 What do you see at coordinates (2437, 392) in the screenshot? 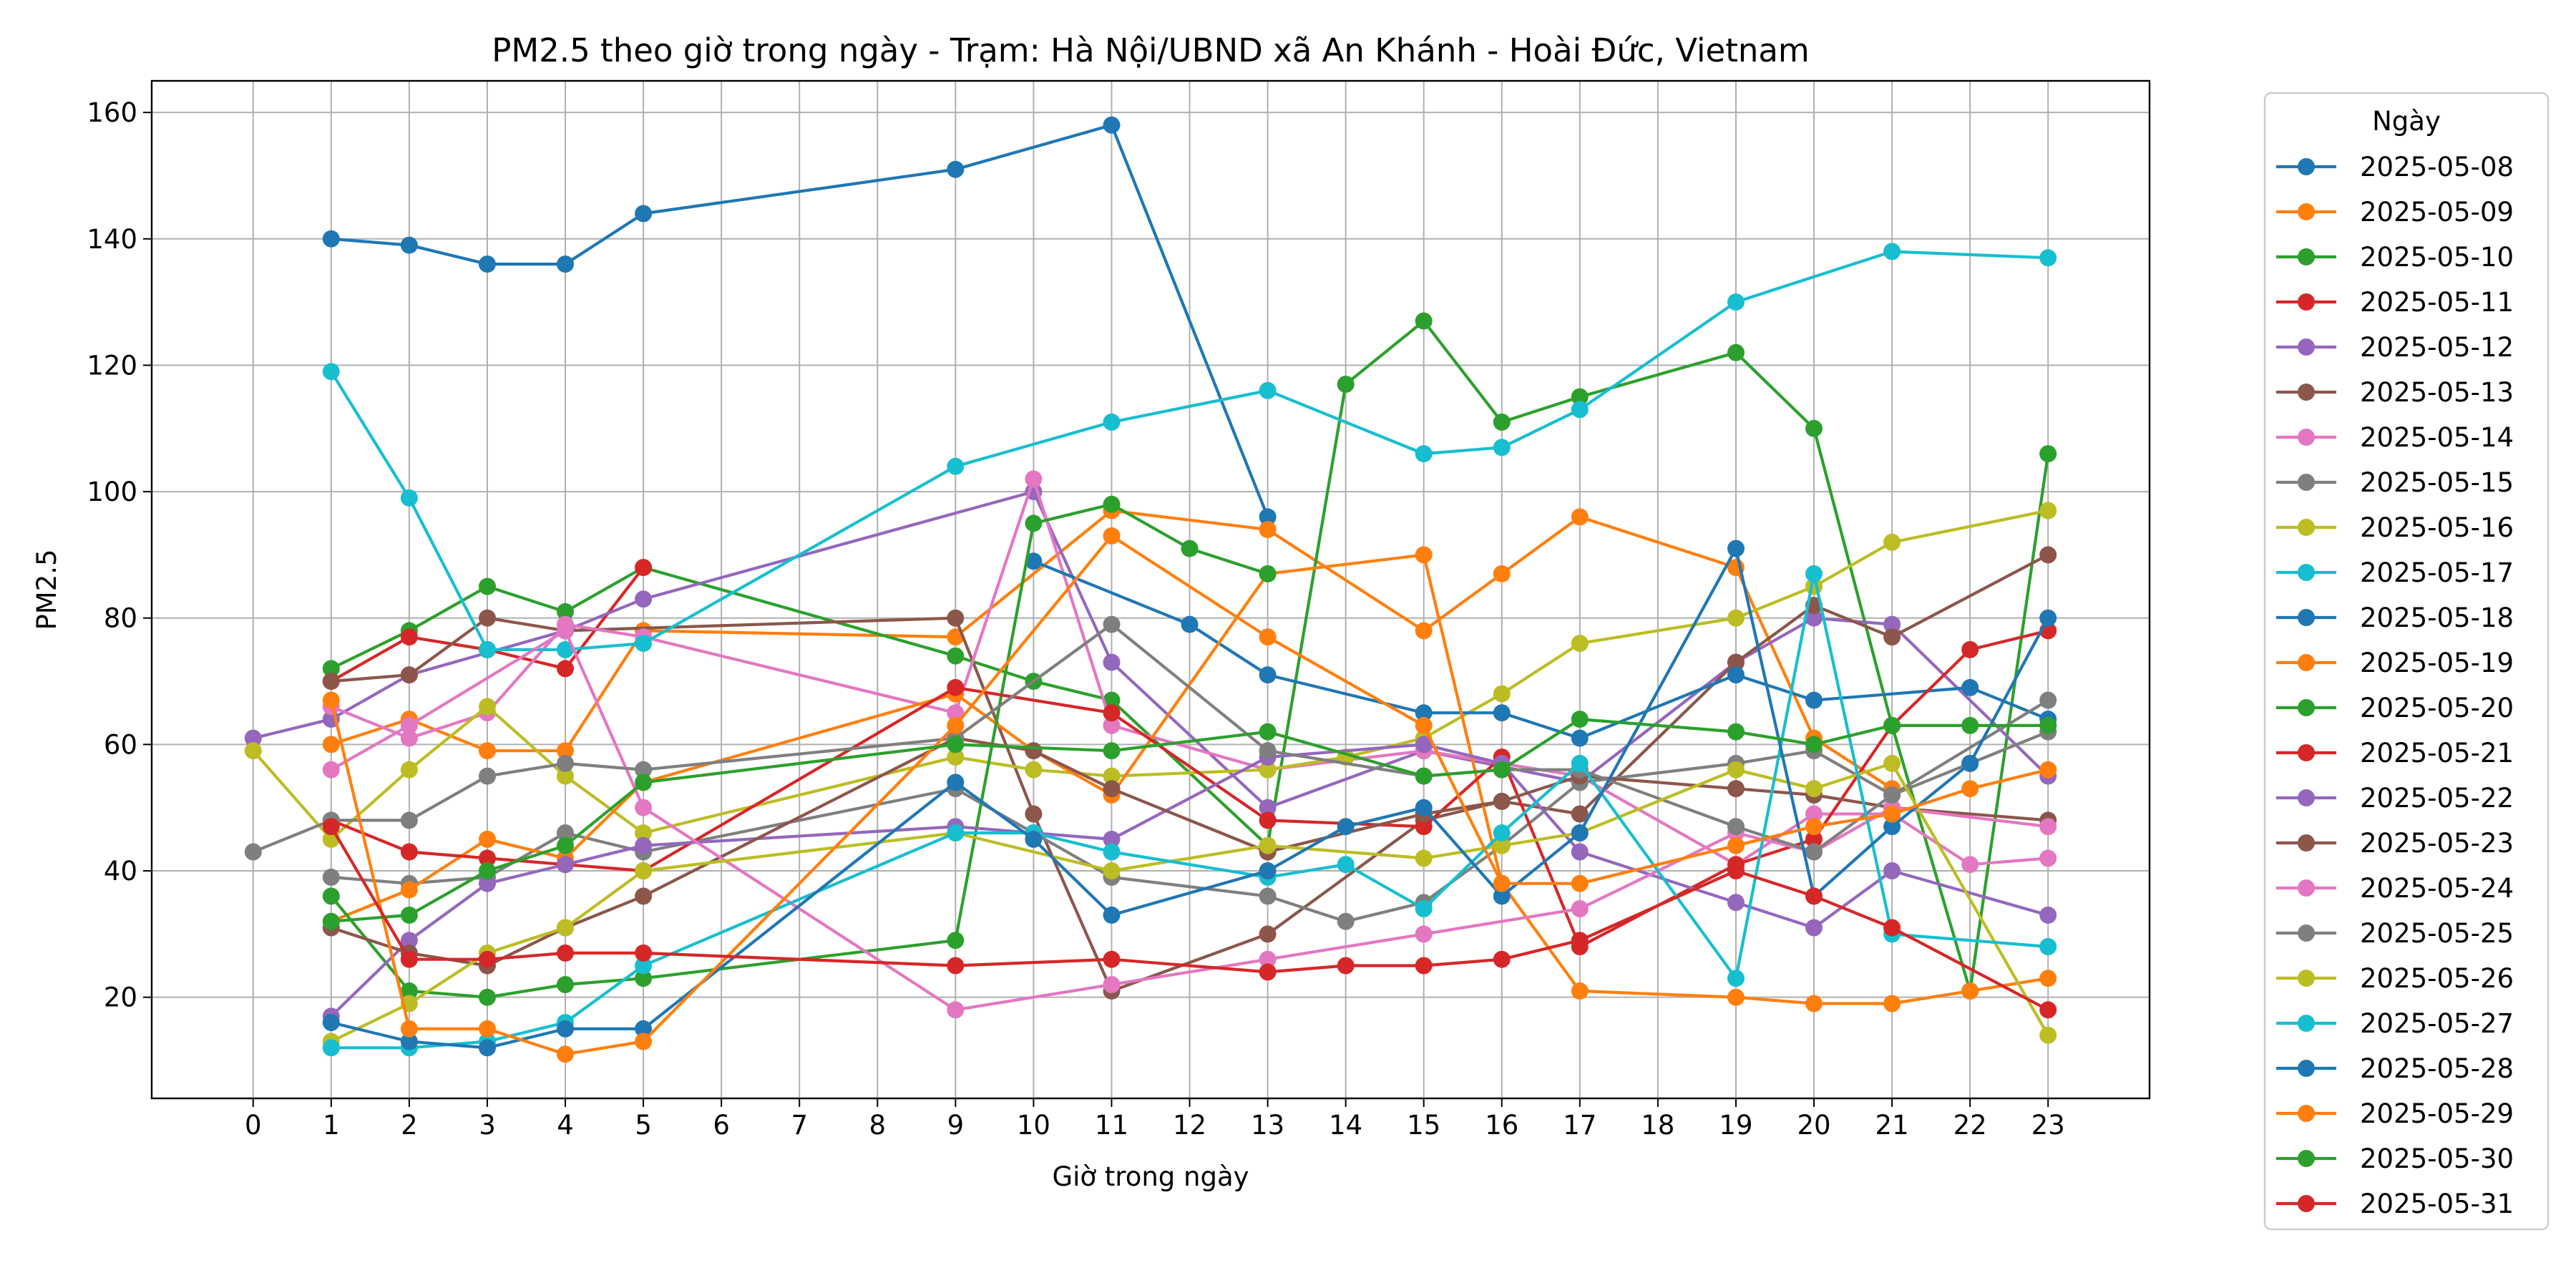
I see `legend-label: 2025-05-13` at bounding box center [2437, 392].